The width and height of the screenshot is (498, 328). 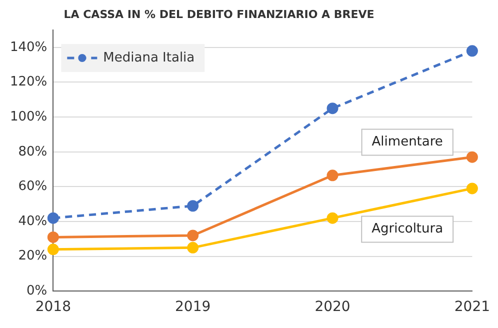 What do you see at coordinates (193, 307) in the screenshot?
I see `x-tick-label: 2019` at bounding box center [193, 307].